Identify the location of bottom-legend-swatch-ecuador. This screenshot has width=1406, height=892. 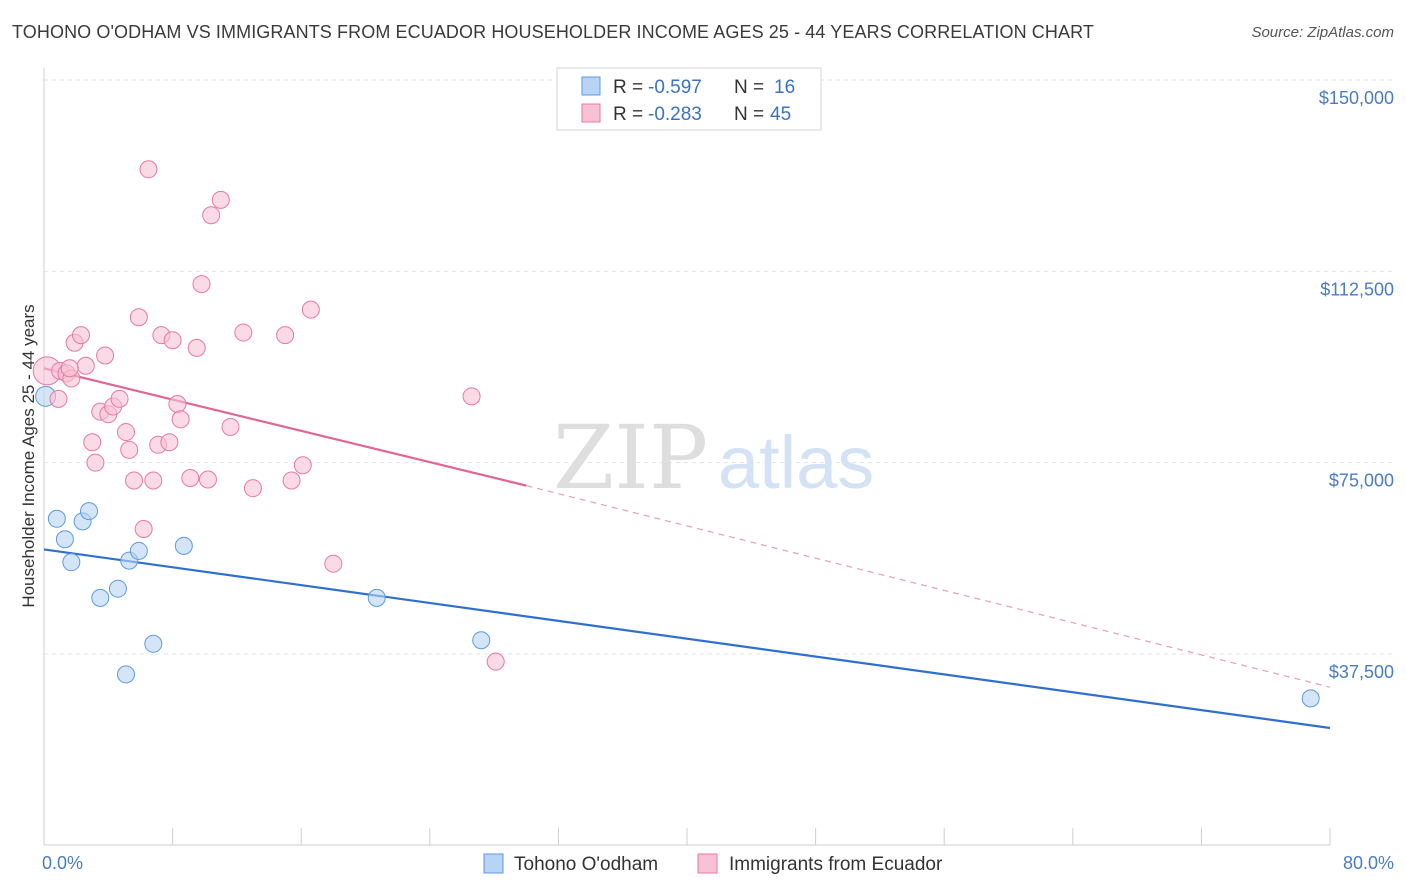
(707, 863).